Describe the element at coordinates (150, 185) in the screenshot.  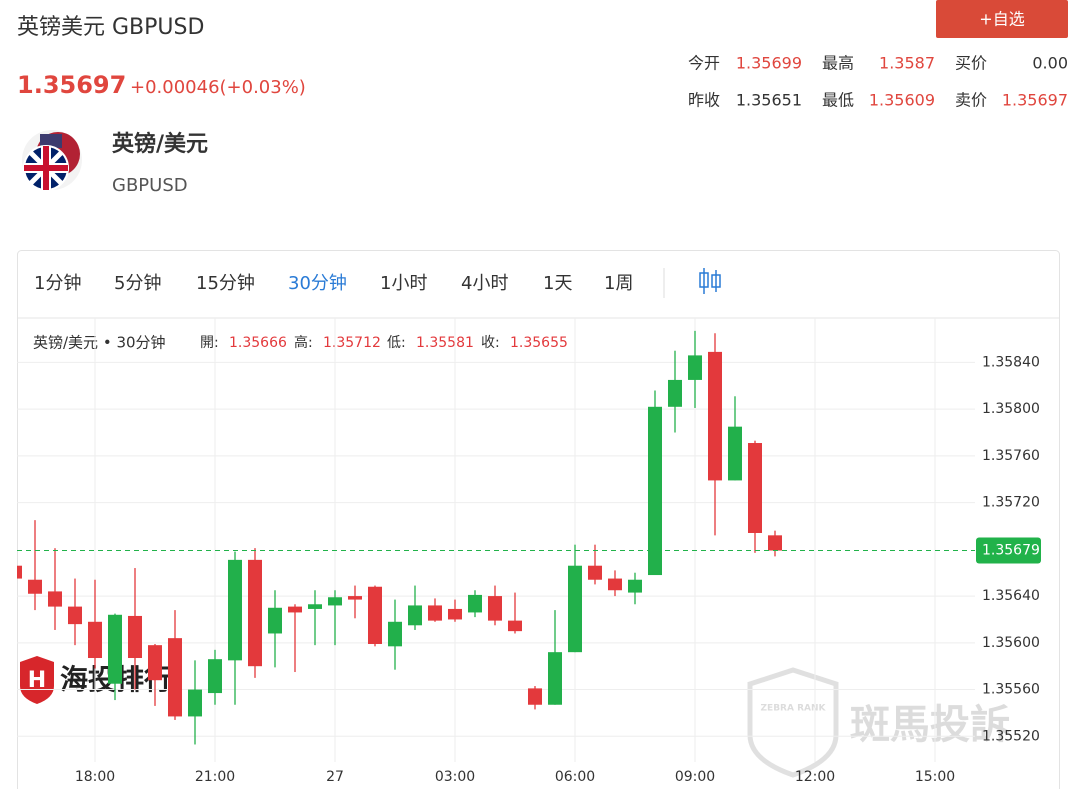
I see `pair-code: GBPUSD` at that location.